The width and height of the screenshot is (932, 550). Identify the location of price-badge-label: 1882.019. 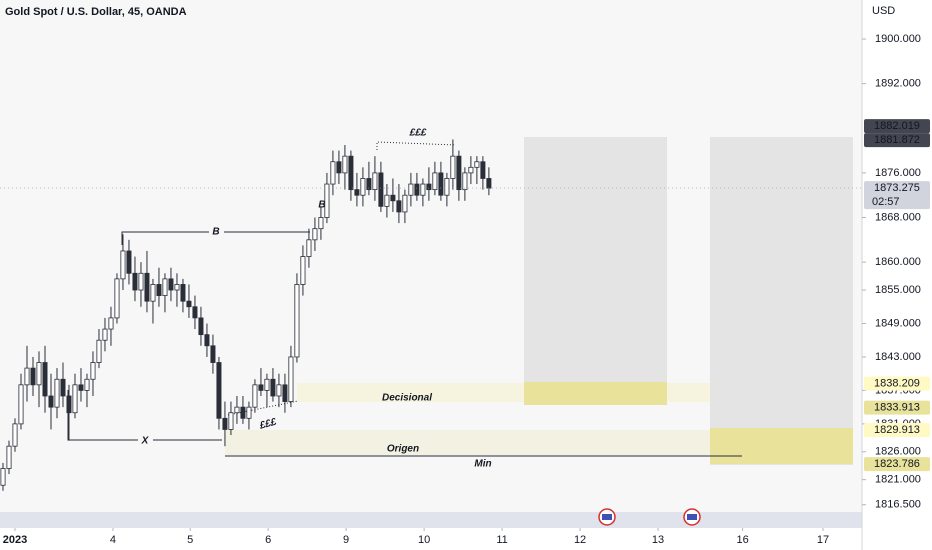
(897, 126).